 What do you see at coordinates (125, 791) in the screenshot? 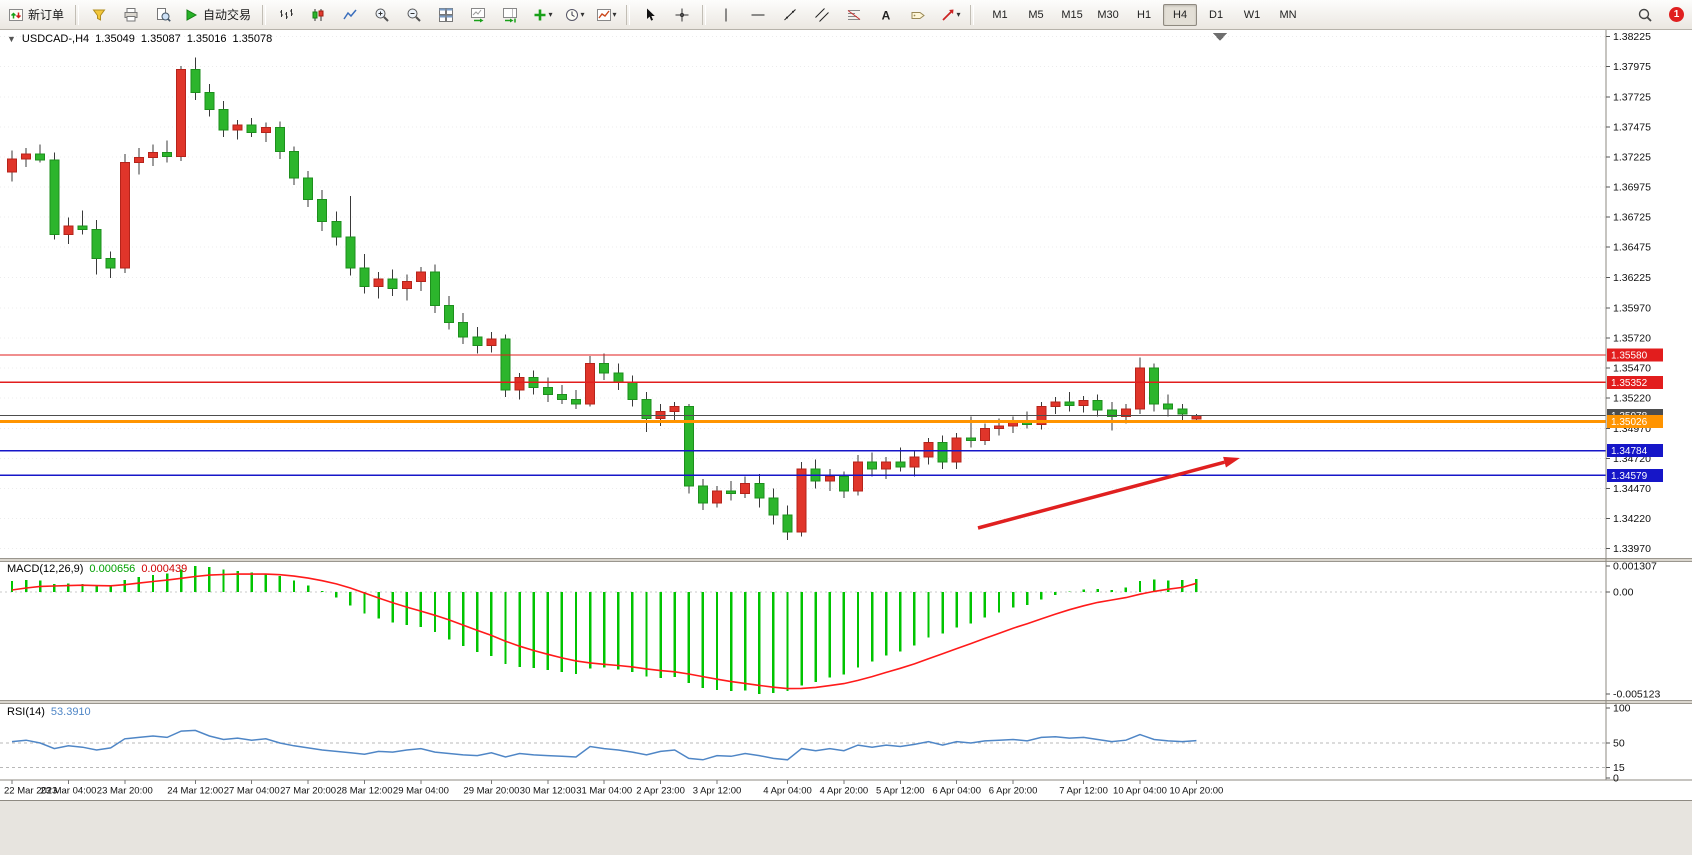
I see `time-axis-label: 23 Mar 20:00` at bounding box center [125, 791].